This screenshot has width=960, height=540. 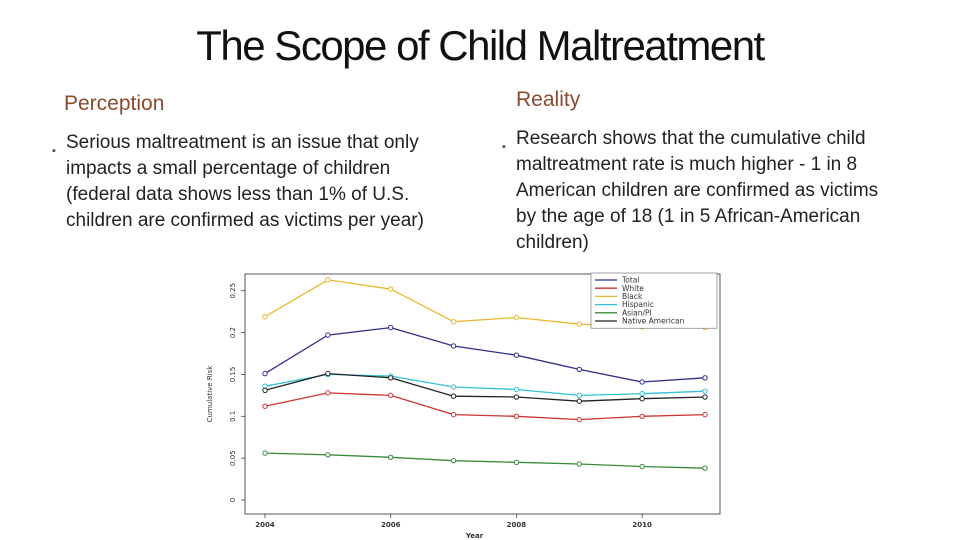 I want to click on series-line-total, so click(x=485, y=354).